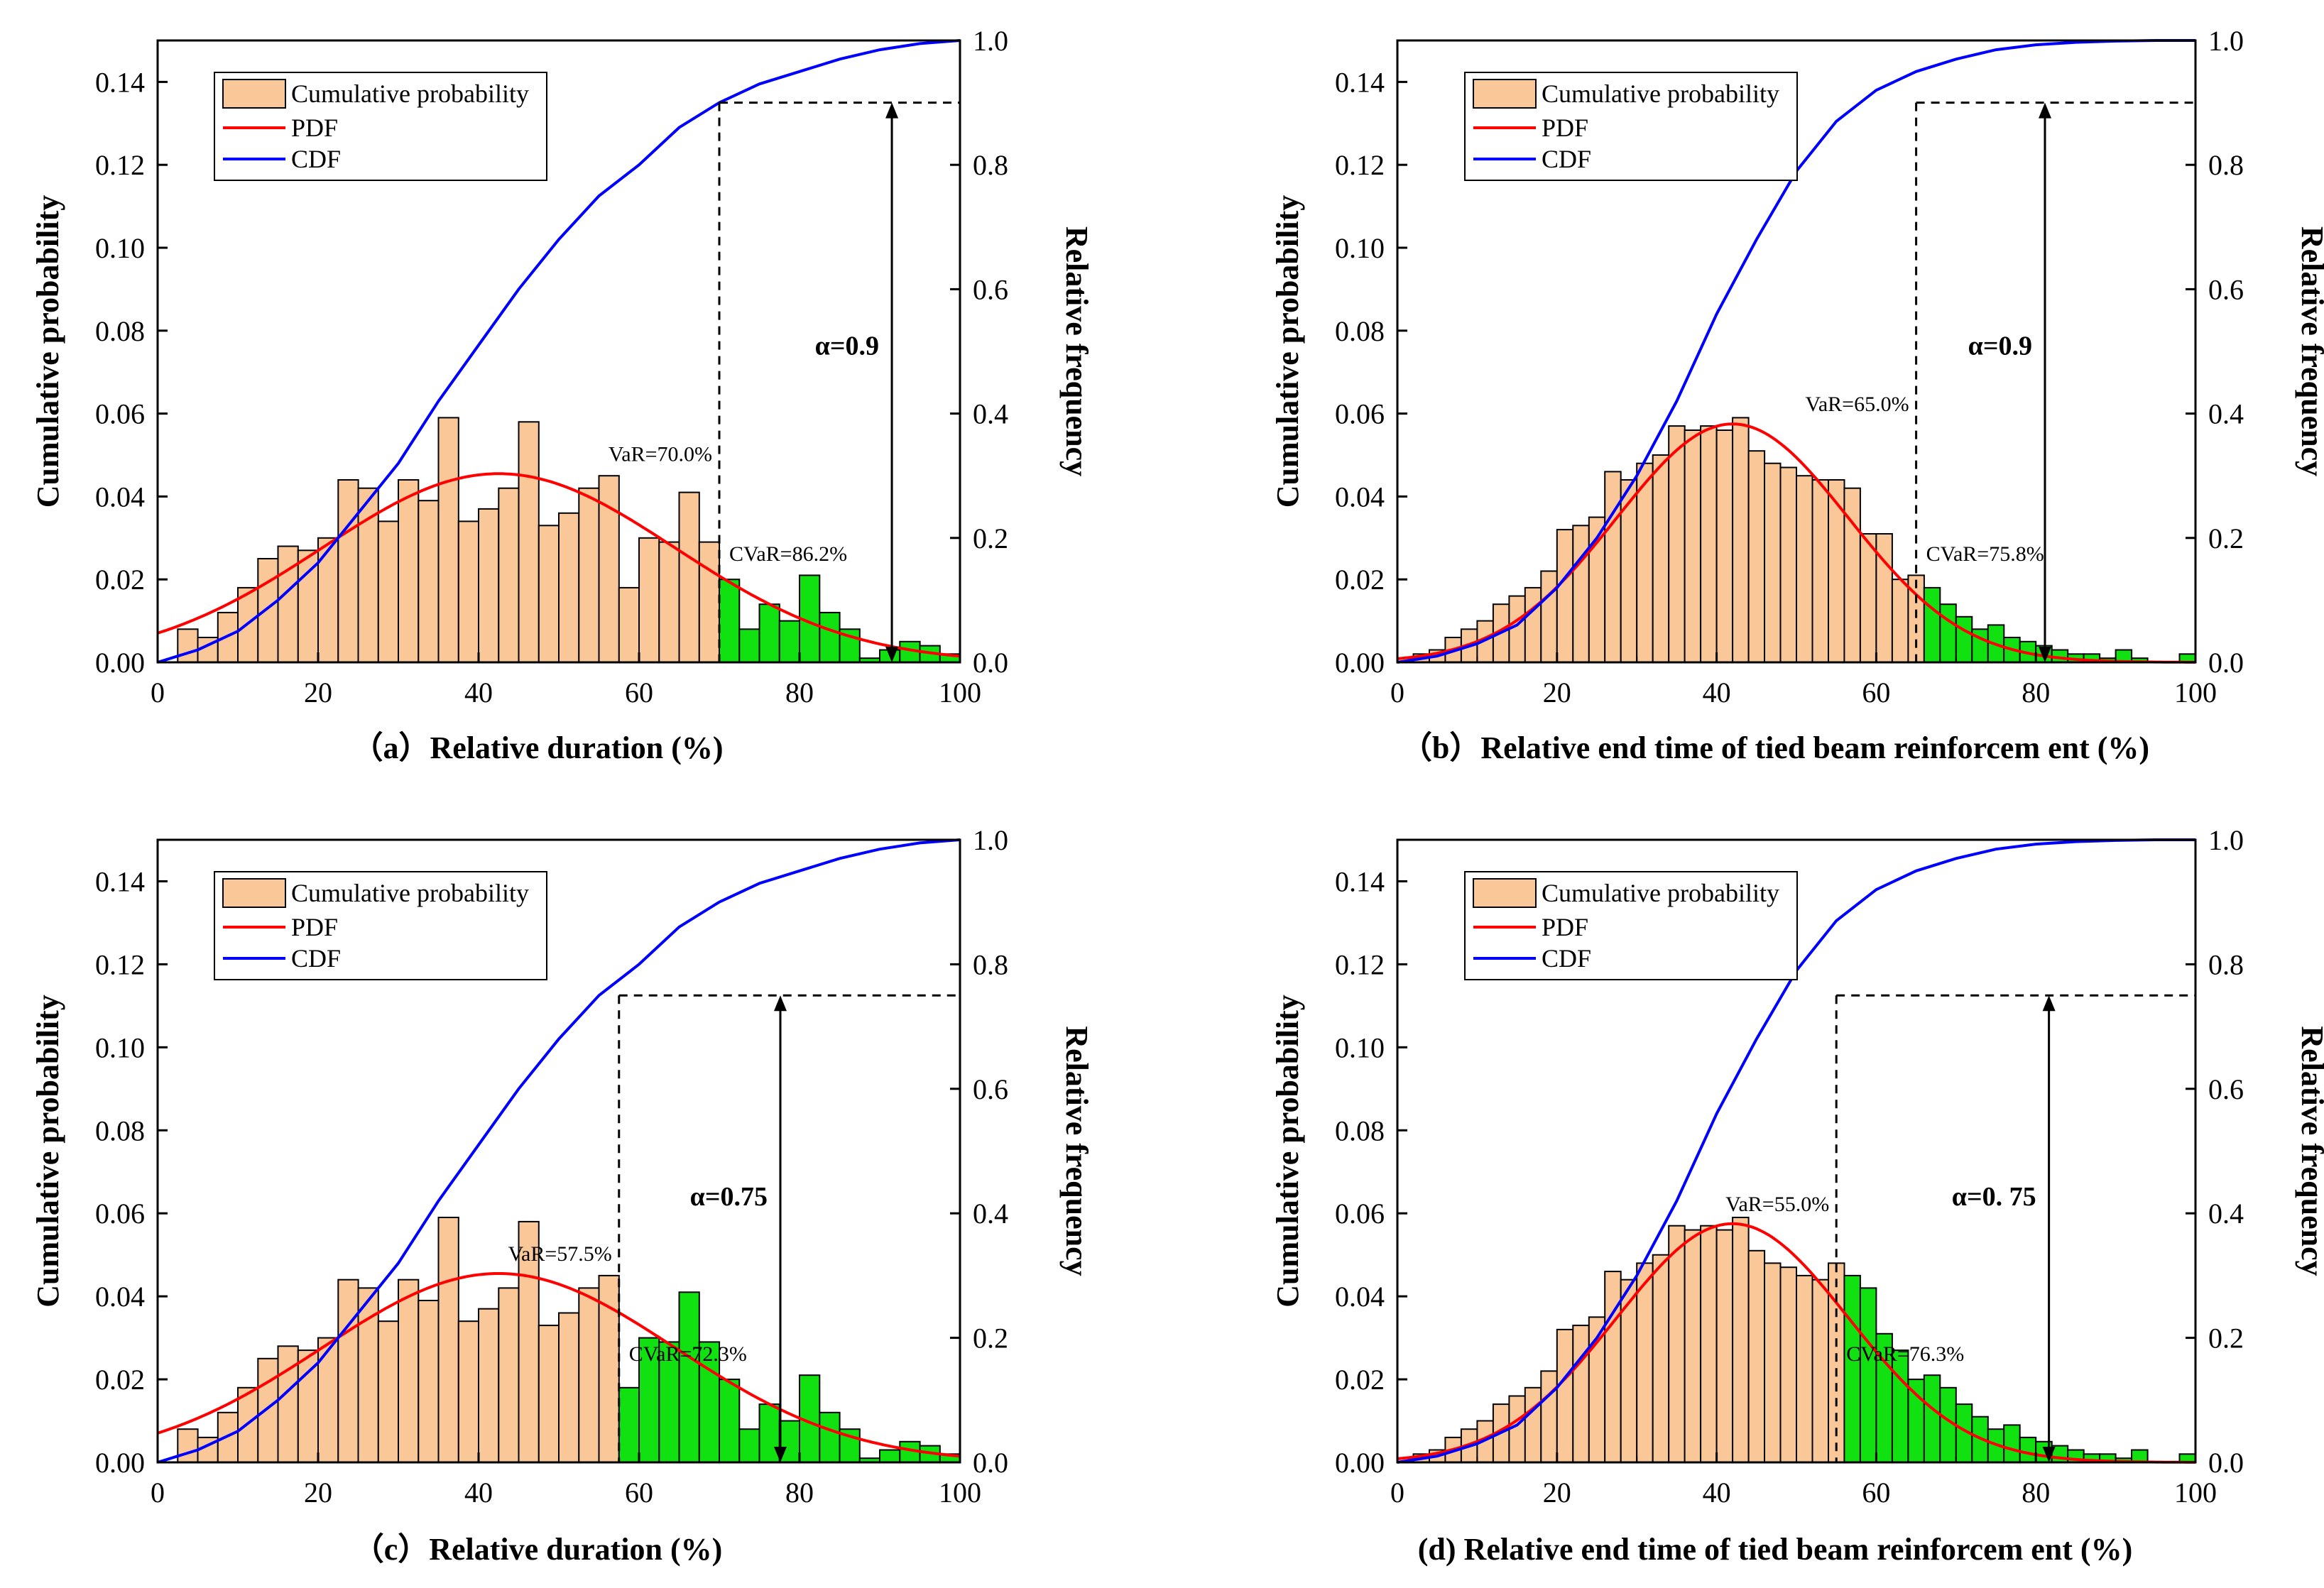 Image resolution: width=2324 pixels, height=1588 pixels. I want to click on histogram-bars, so click(569, 541).